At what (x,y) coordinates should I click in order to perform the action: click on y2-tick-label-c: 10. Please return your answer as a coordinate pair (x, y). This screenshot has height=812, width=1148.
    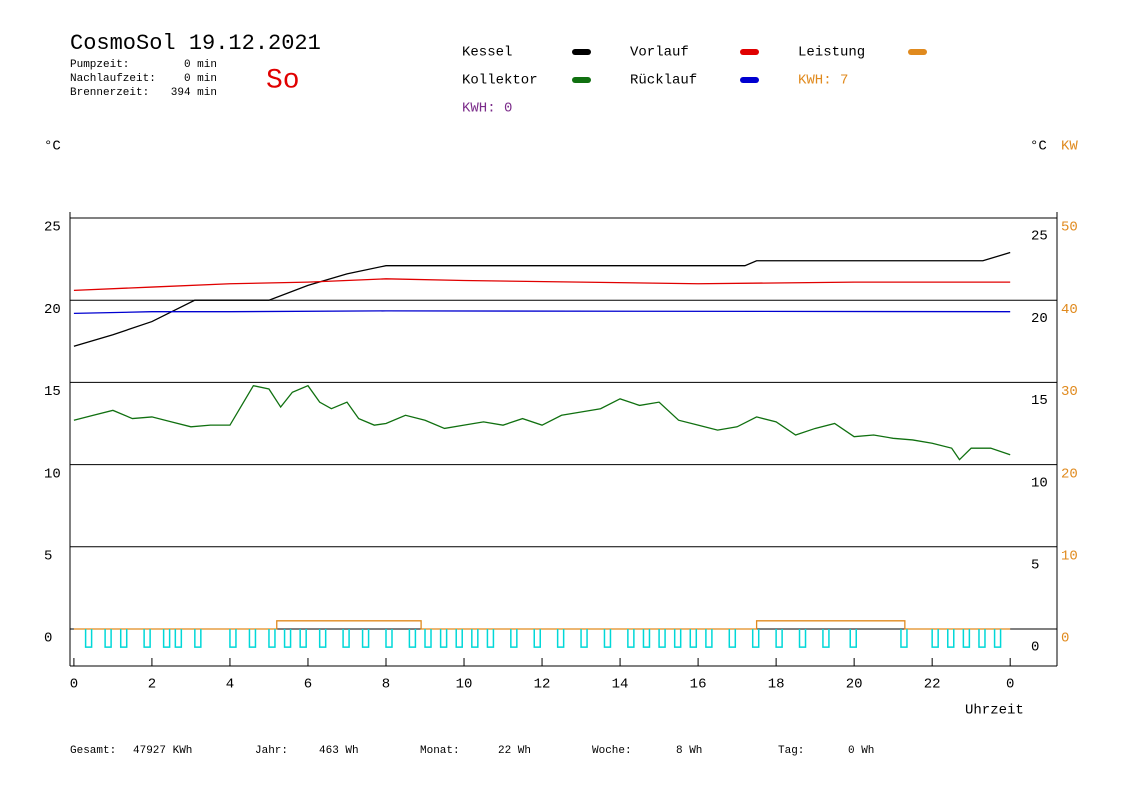
    Looking at the image, I should click on (1039, 483).